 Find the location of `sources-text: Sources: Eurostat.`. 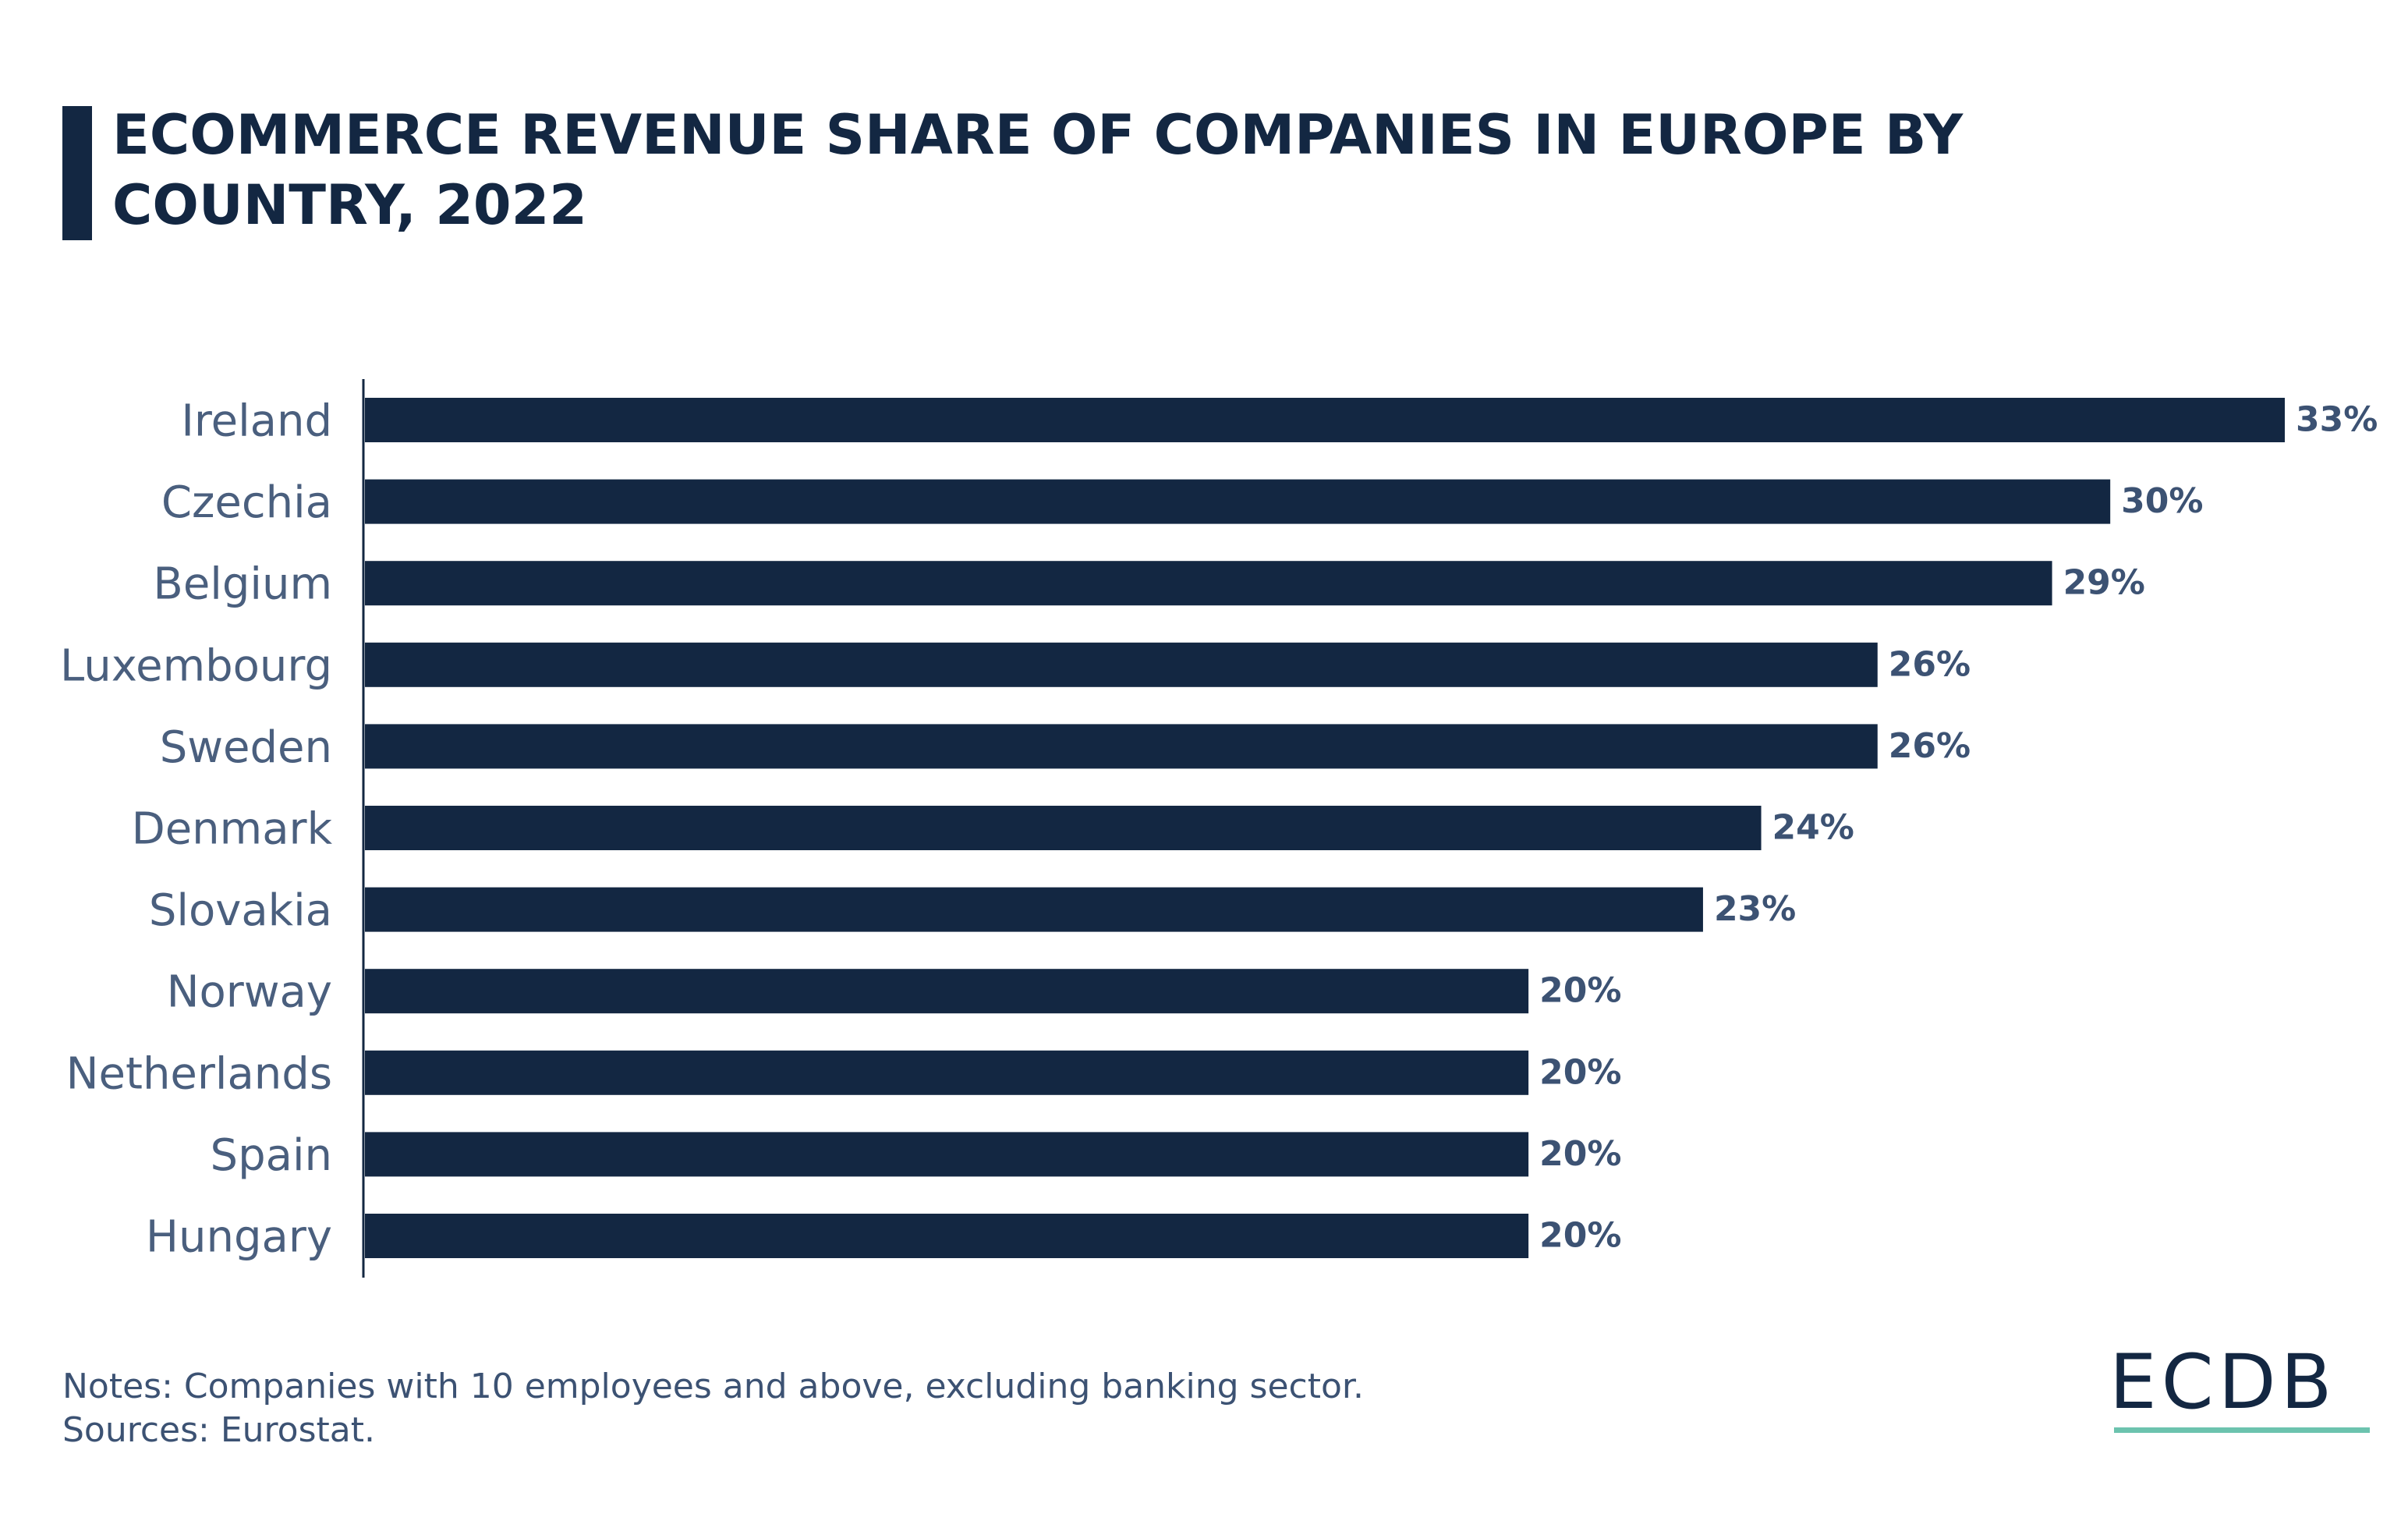

sources-text: Sources: Eurostat. is located at coordinates (218, 1430).